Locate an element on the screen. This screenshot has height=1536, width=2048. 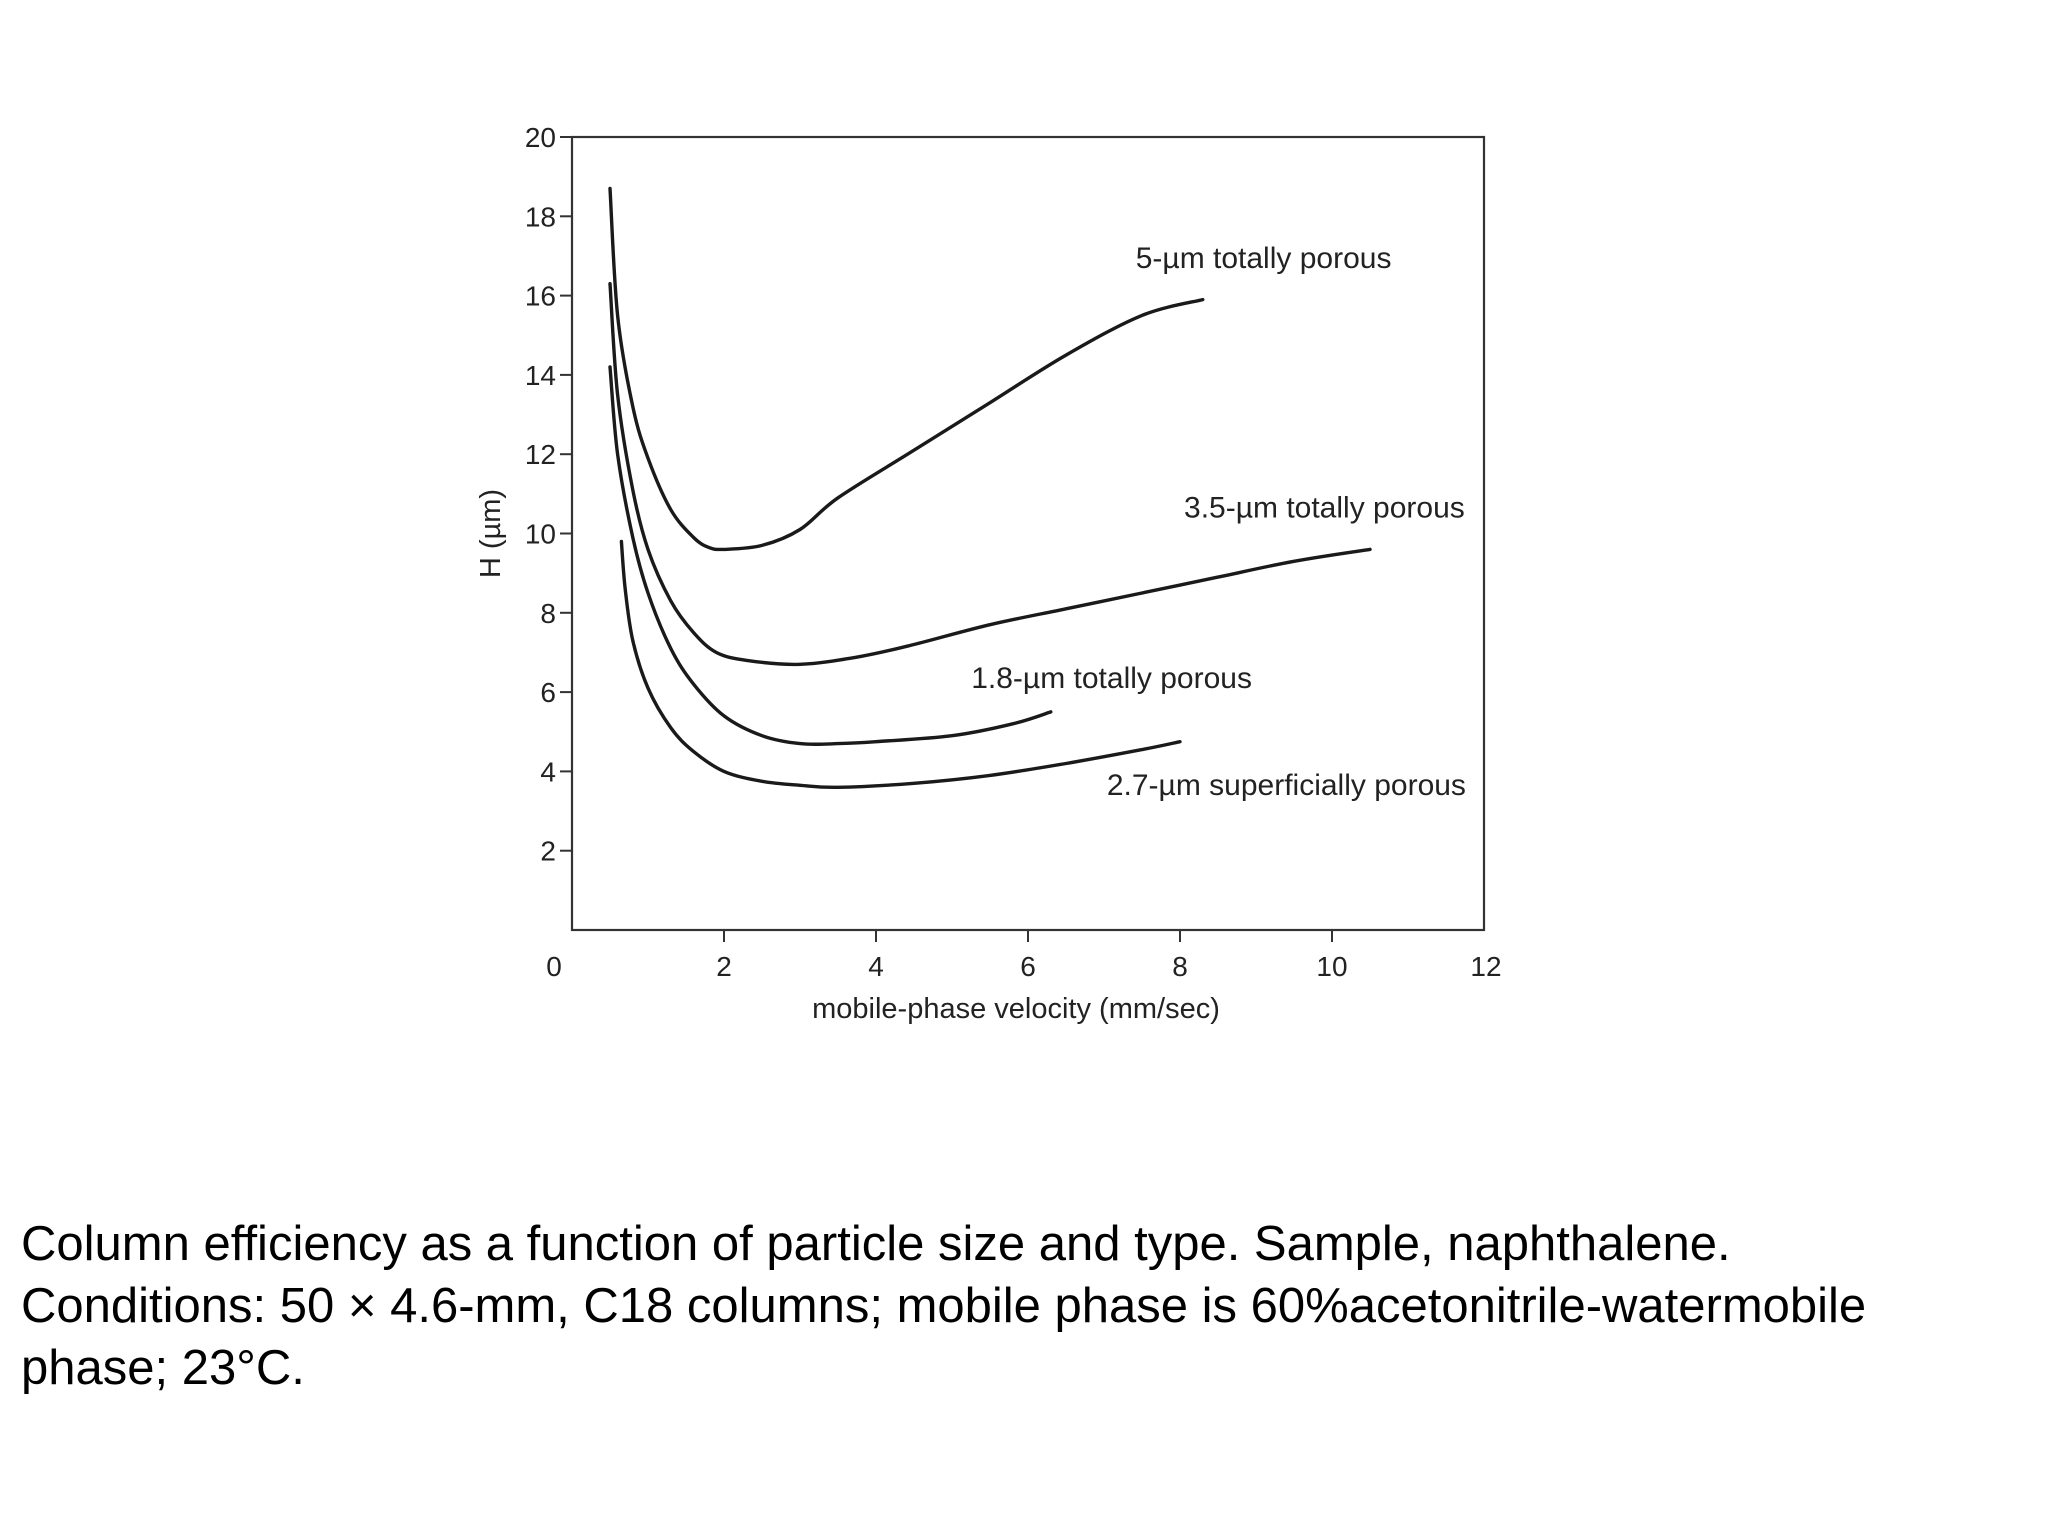
x-tick-label: 2 is located at coordinates (724, 966).